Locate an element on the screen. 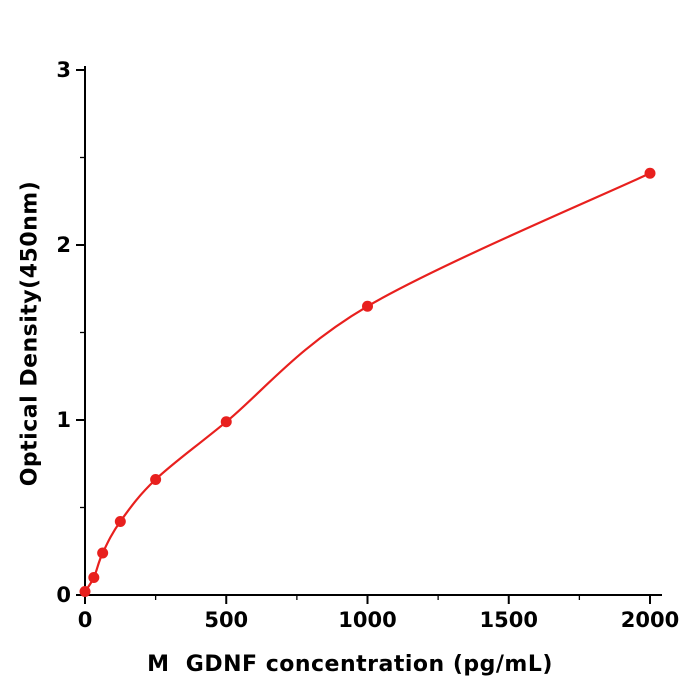 Image resolution: width=700 pixels, height=700 pixels. y-tick-label: 0 is located at coordinates (63, 595).